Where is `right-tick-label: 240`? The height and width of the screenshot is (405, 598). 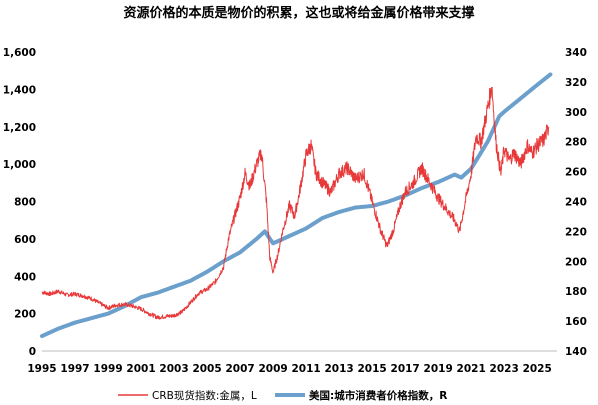 right-tick-label: 240 is located at coordinates (576, 203).